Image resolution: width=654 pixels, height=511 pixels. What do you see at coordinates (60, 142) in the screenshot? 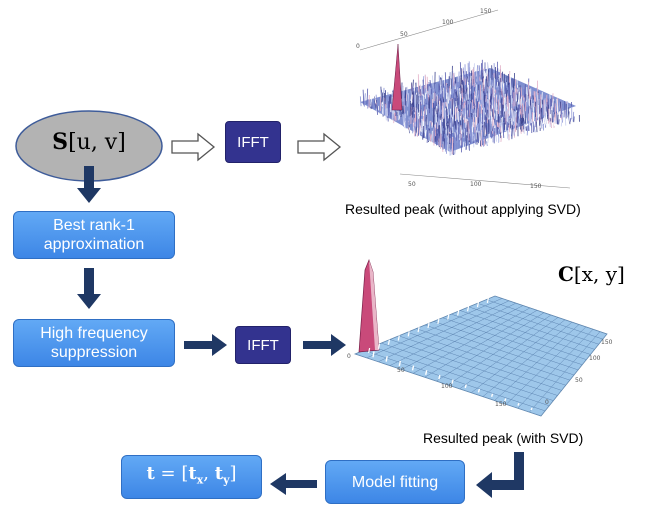
I see `input-symbol: S` at bounding box center [60, 142].